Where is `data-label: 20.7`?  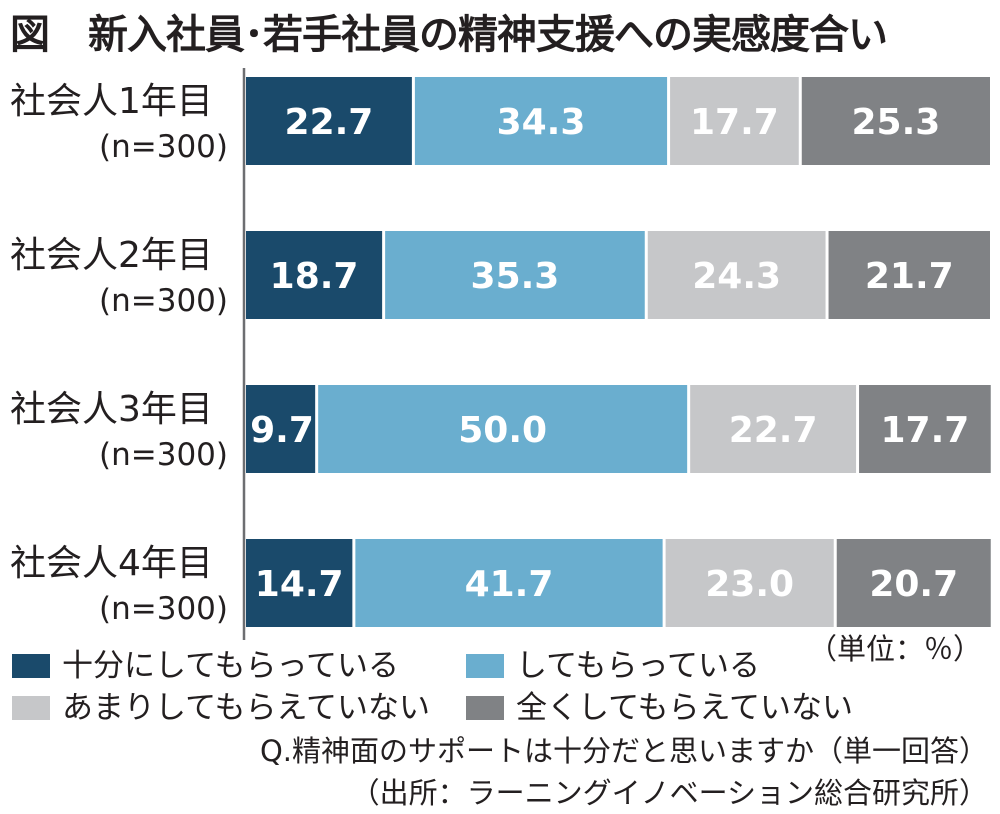 data-label: 20.7 is located at coordinates (913, 584).